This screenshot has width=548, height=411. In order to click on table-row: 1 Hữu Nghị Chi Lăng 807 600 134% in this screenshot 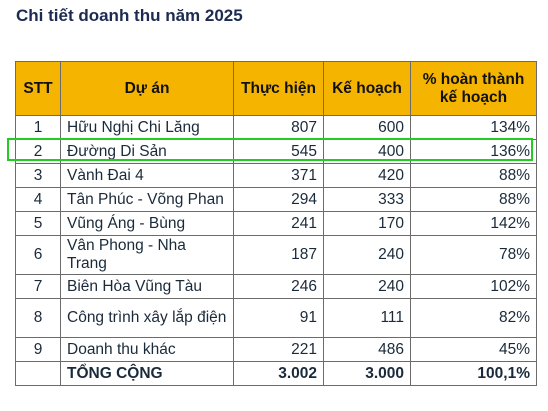, I will do `click(276, 127)`.